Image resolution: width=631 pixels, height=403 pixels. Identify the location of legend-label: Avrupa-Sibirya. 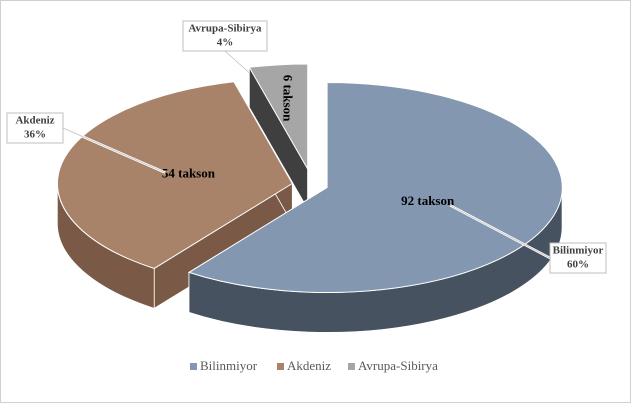
(398, 365).